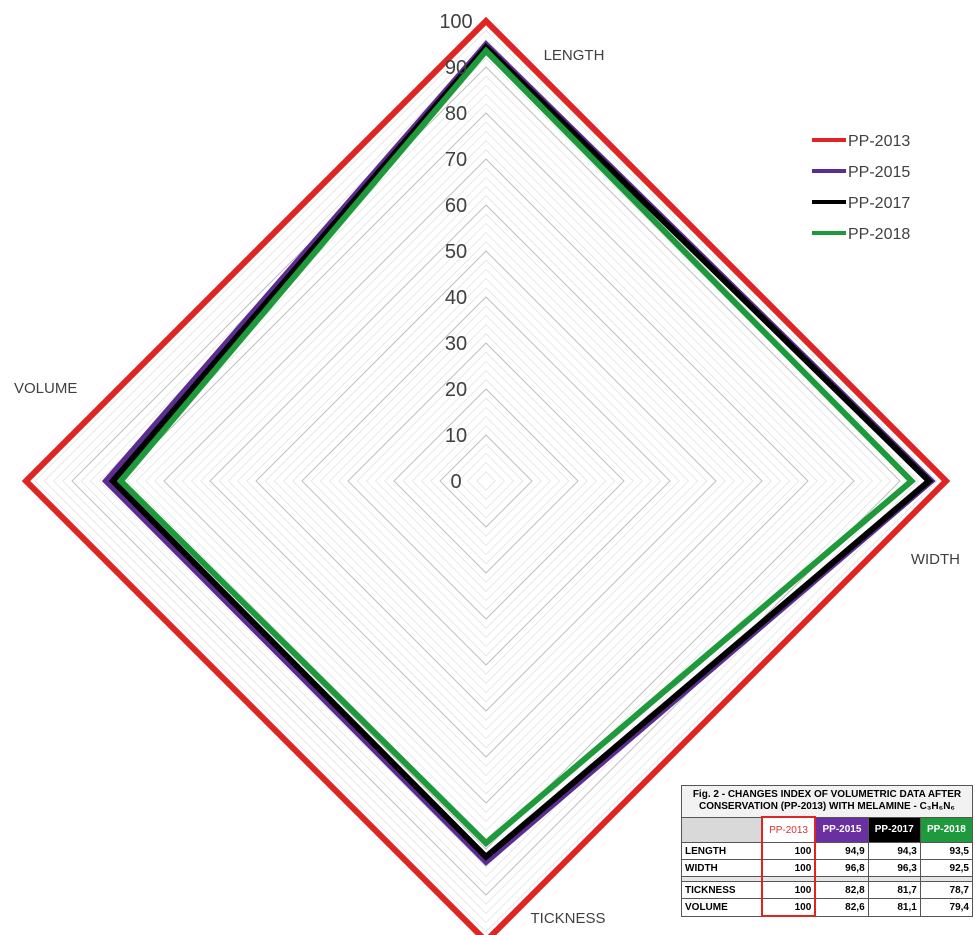 The image size is (975, 935). What do you see at coordinates (946, 851) in the screenshot?
I see `table-cell: 93,5` at bounding box center [946, 851].